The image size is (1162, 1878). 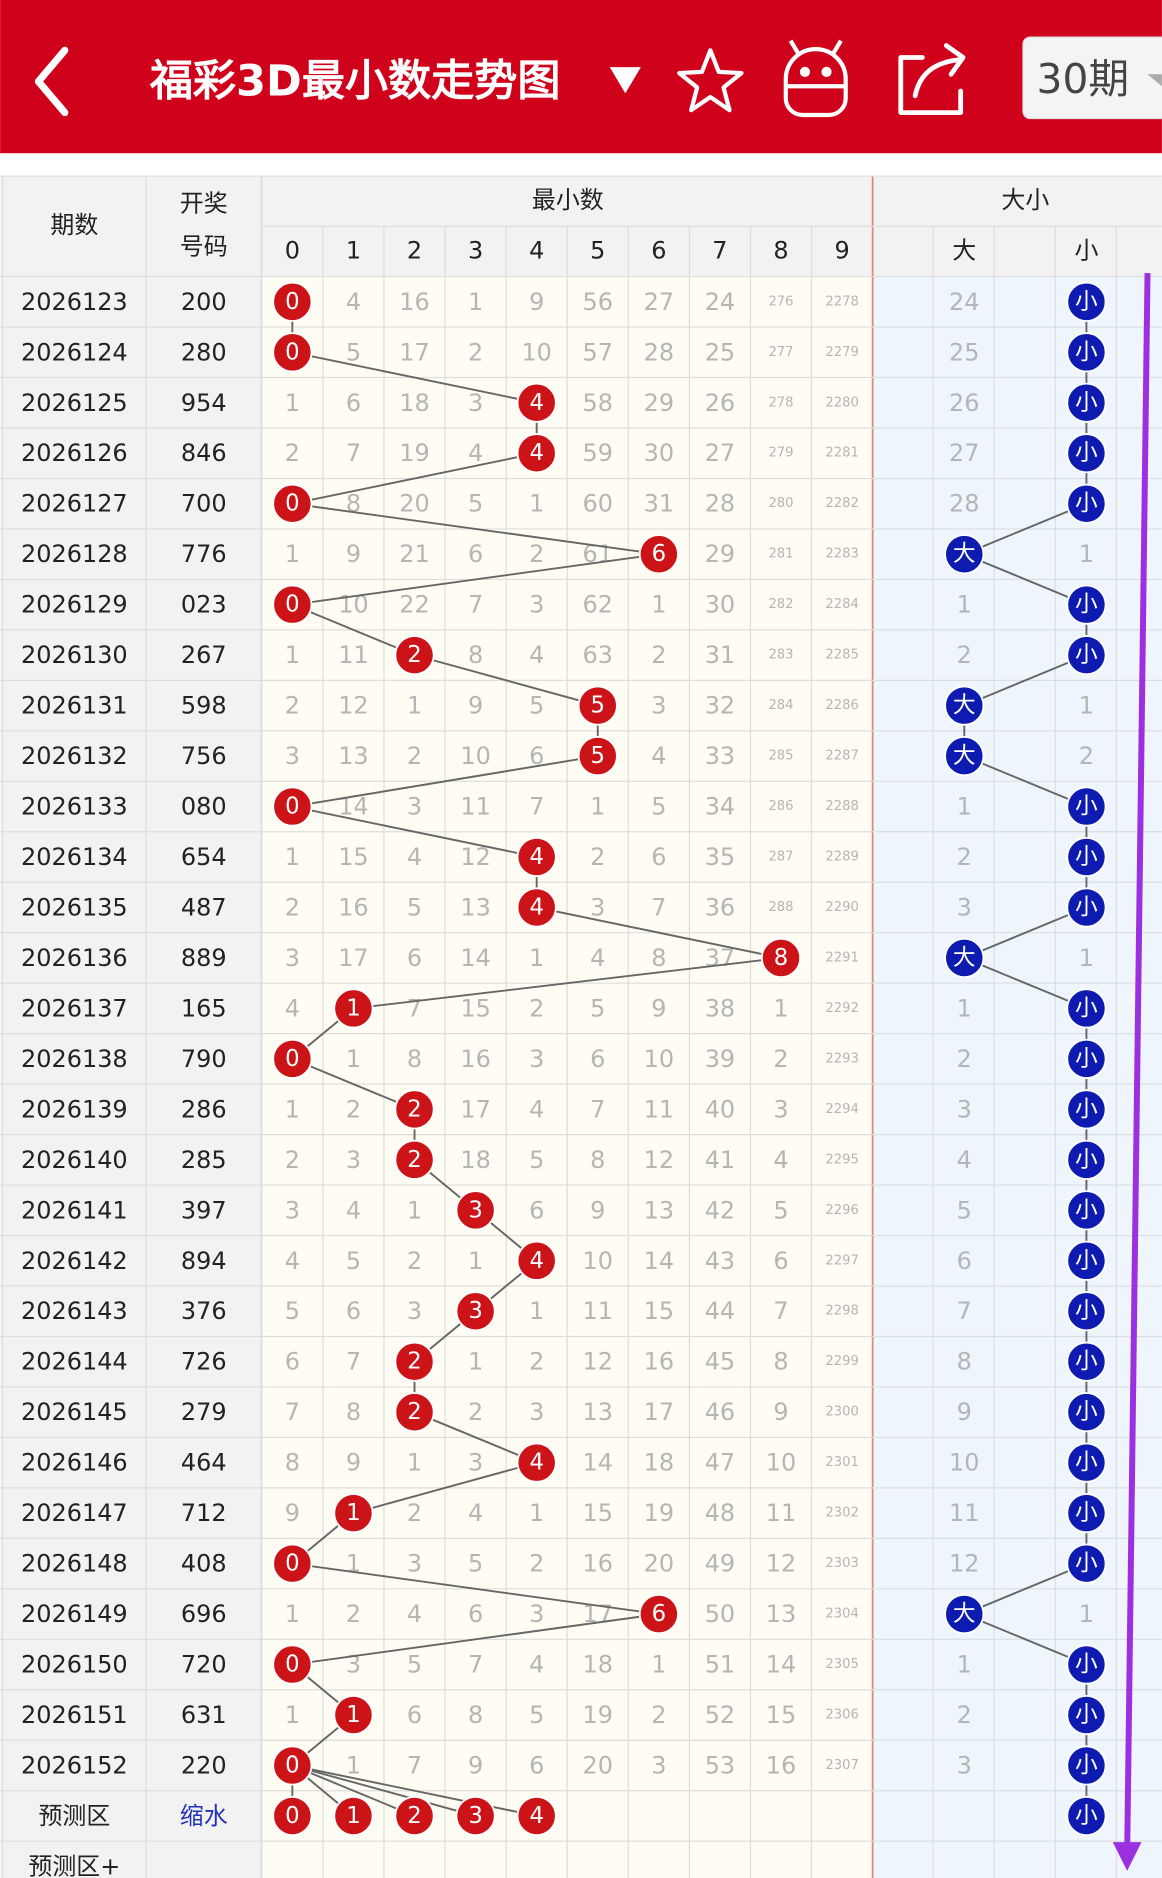 What do you see at coordinates (475, 756) in the screenshot?
I see `missing-count: 10` at bounding box center [475, 756].